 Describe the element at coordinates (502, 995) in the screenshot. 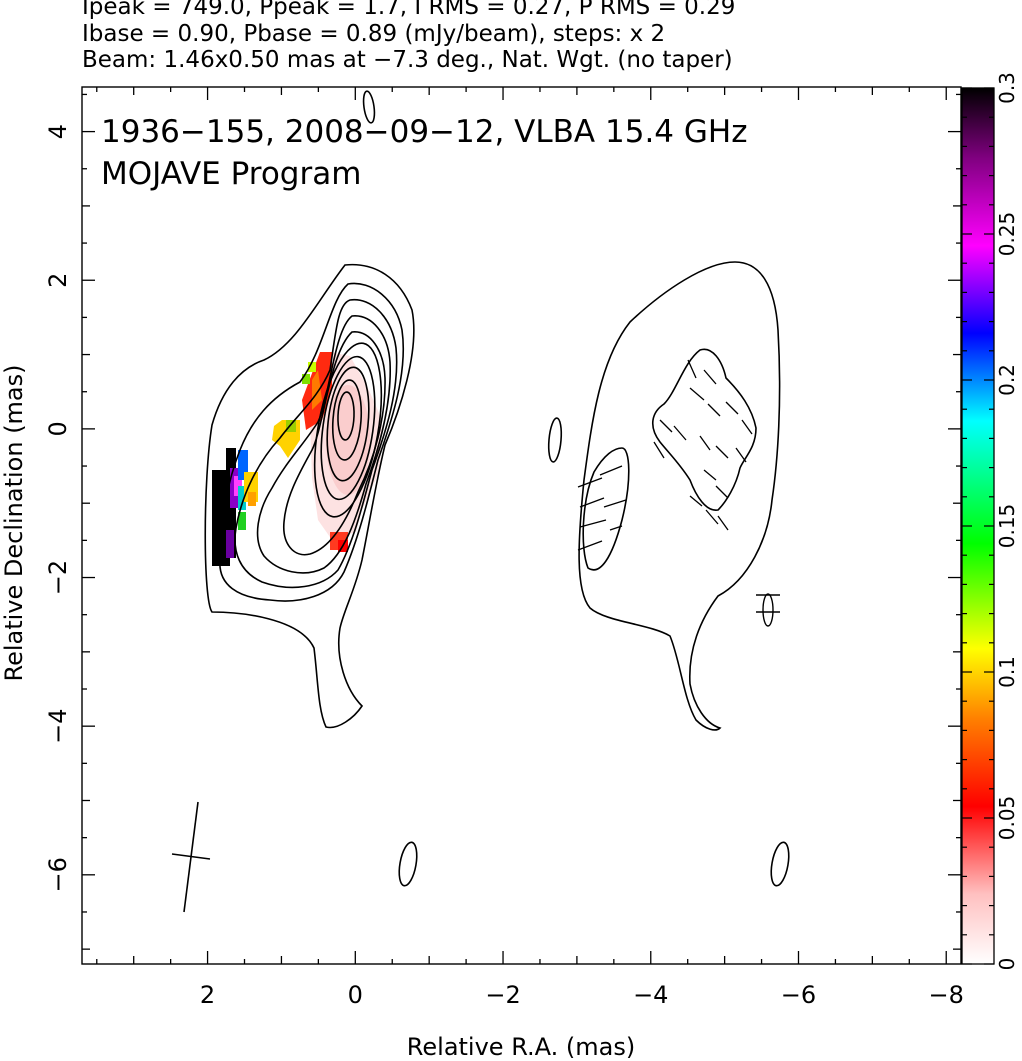

I see `x-tick-label: −2` at that location.